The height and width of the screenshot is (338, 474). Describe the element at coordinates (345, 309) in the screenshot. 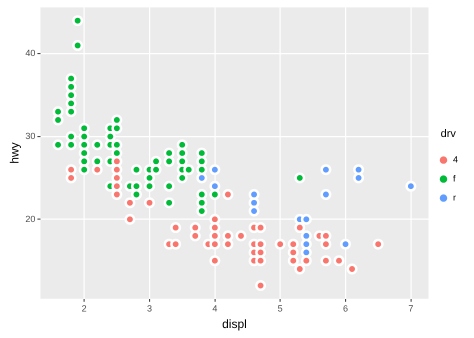

I see `x-tick-label: 6` at that location.